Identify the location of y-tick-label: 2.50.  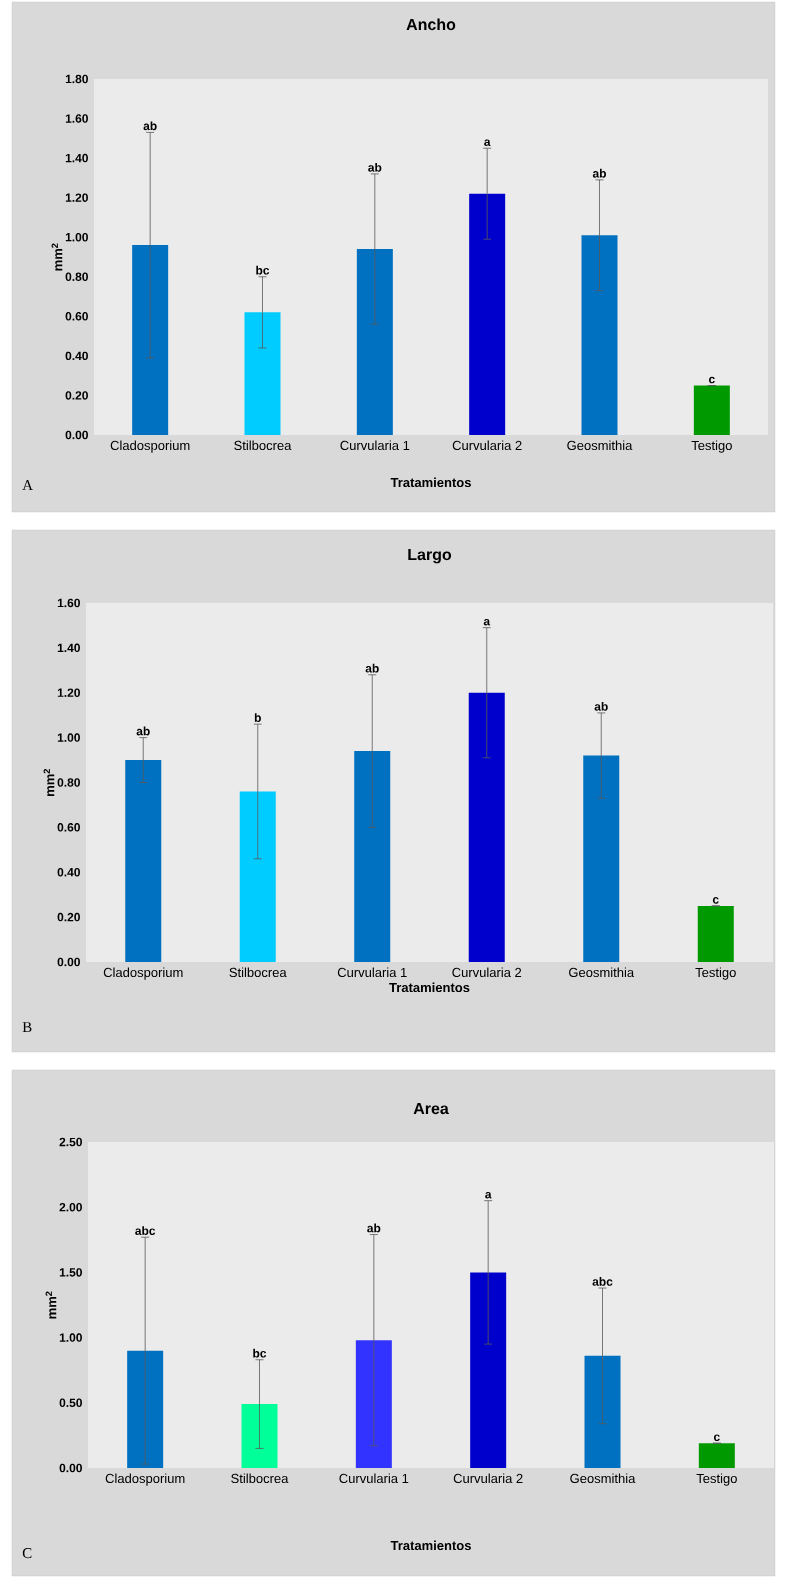
(70, 1142).